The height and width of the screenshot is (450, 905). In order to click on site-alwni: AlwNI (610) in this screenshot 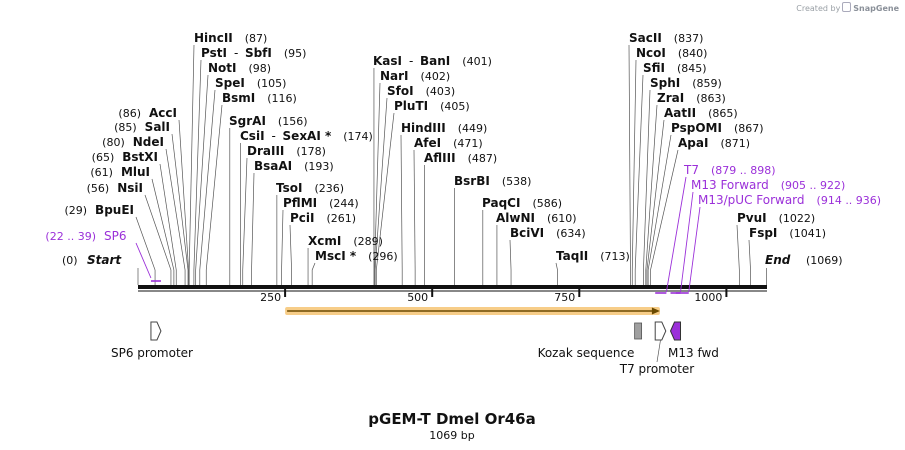, I will do `click(536, 218)`.